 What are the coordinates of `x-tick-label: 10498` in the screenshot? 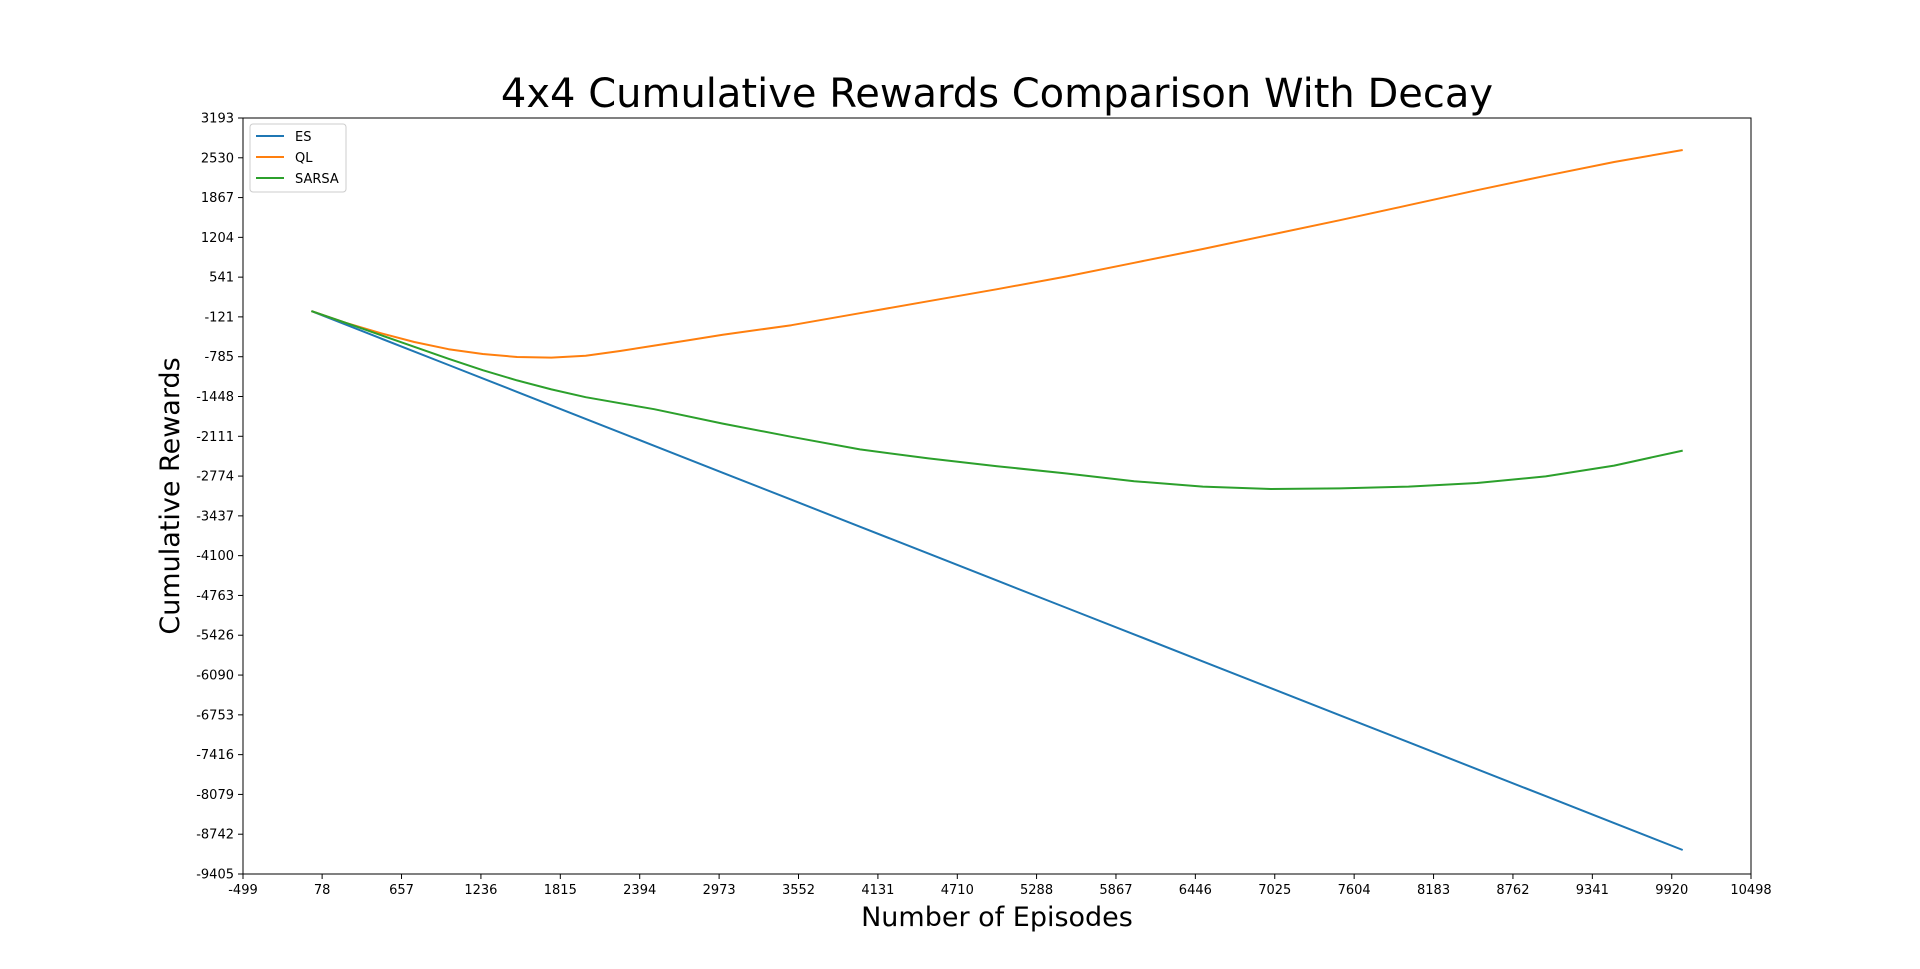 It's located at (1750, 890).